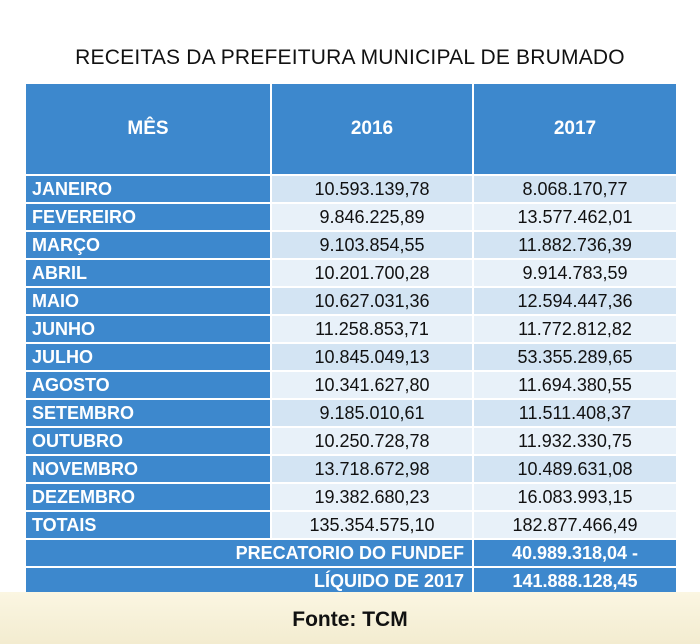  What do you see at coordinates (148, 385) in the screenshot?
I see `month-cell: AGOSTO` at bounding box center [148, 385].